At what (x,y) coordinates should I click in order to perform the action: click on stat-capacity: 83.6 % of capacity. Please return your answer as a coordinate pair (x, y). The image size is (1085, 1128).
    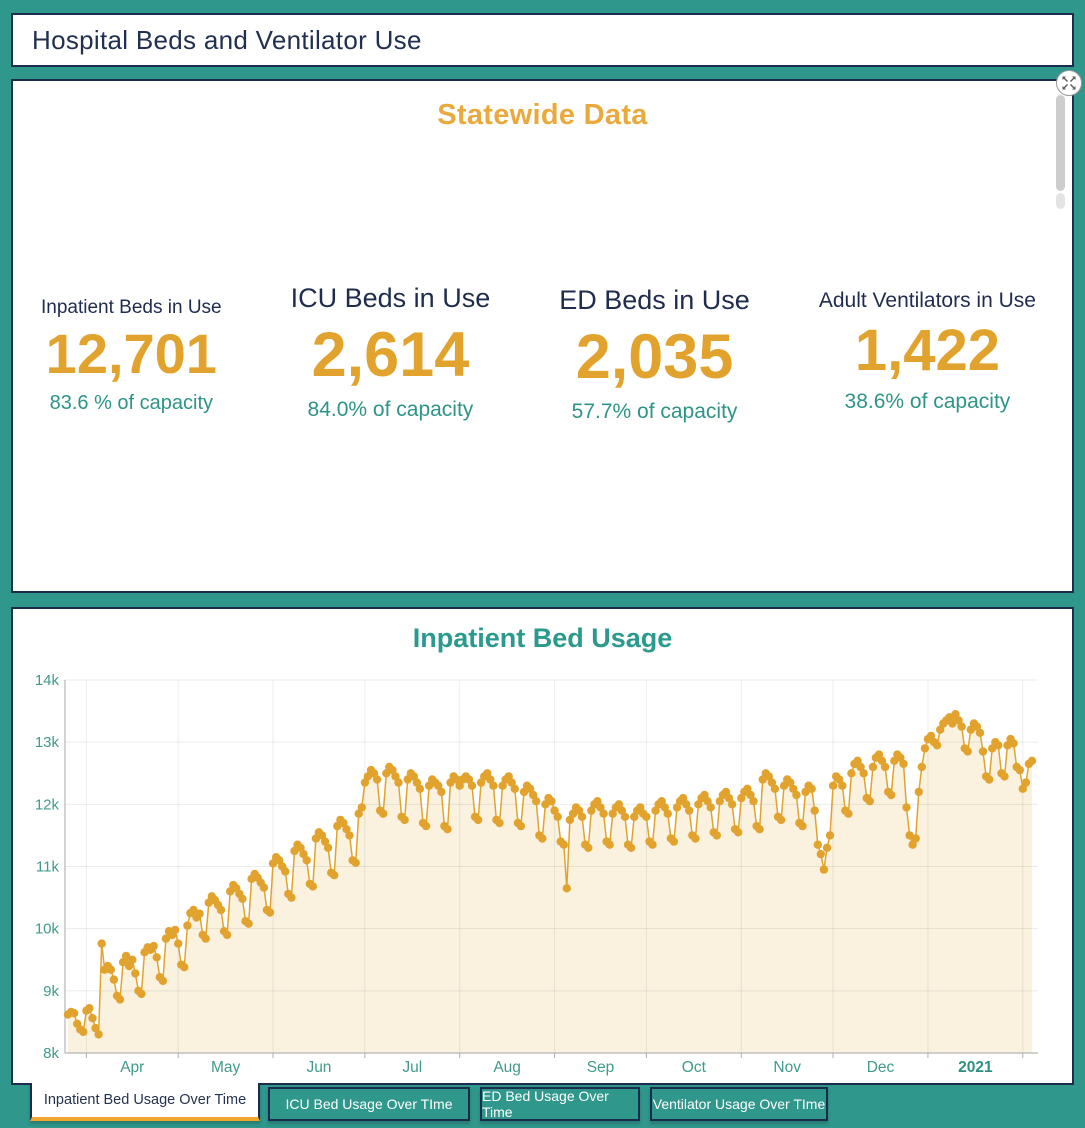
    Looking at the image, I should click on (131, 402).